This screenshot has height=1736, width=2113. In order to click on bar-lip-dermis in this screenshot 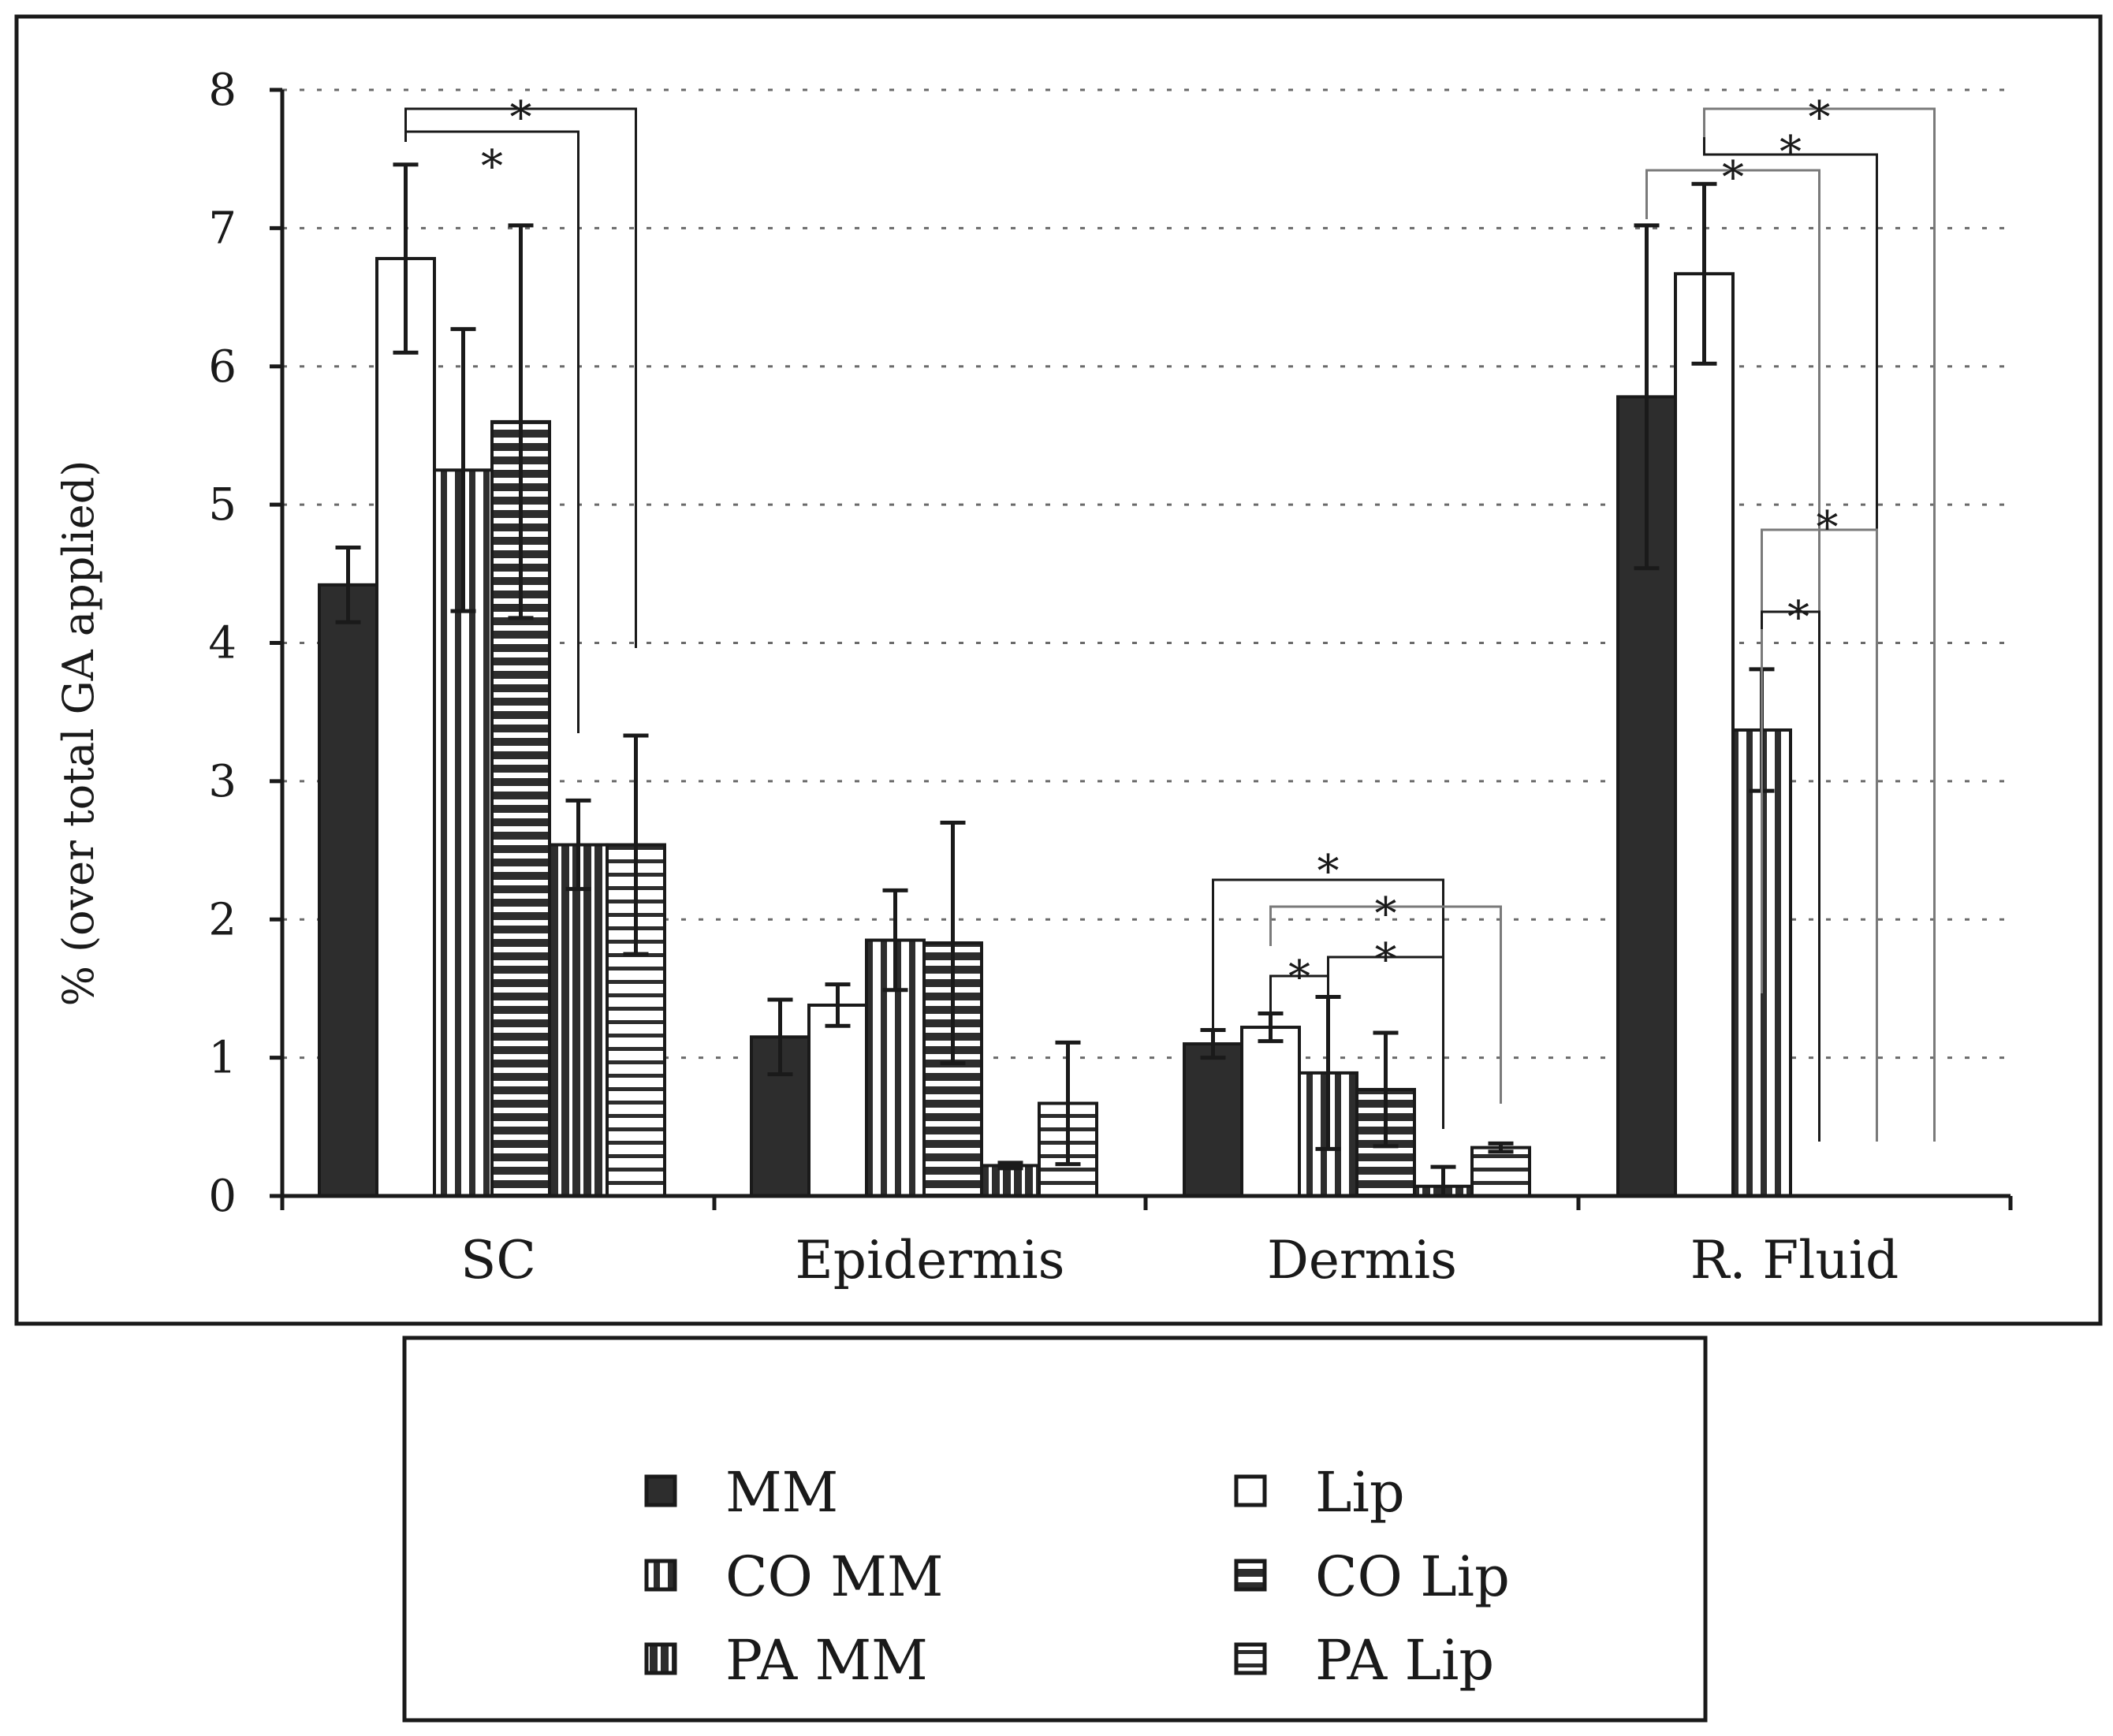, I will do `click(1270, 1112)`.